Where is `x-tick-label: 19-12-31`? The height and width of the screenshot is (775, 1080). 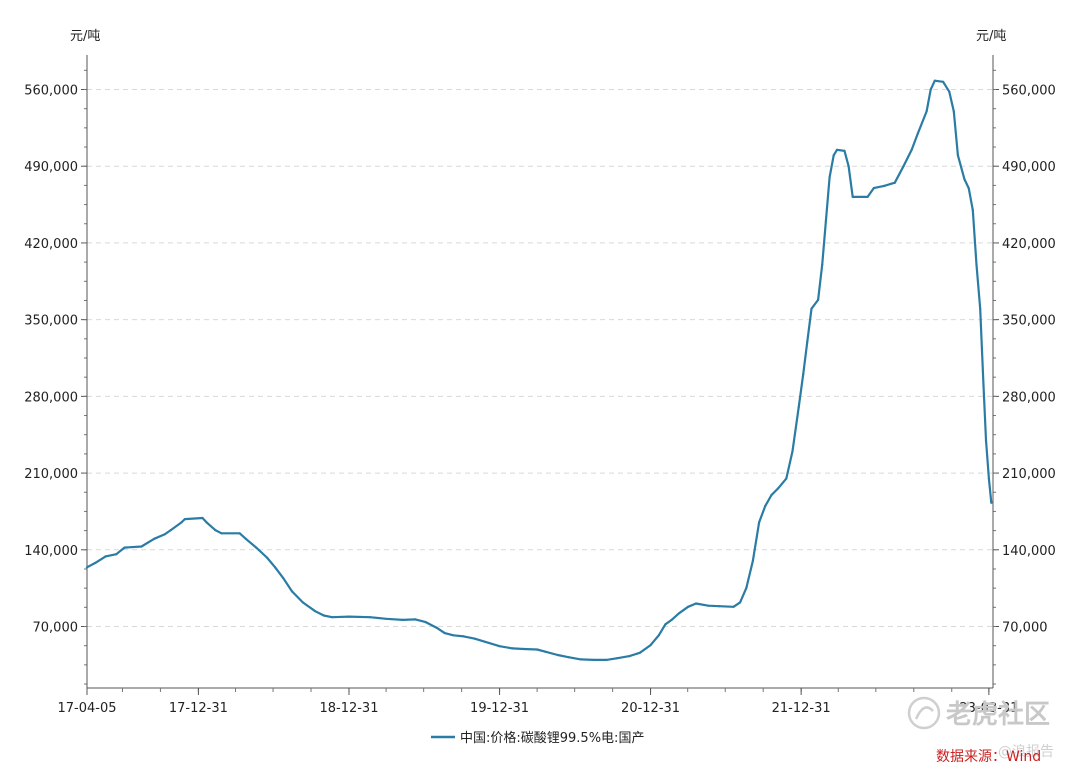
x-tick-label: 19-12-31 is located at coordinates (499, 708).